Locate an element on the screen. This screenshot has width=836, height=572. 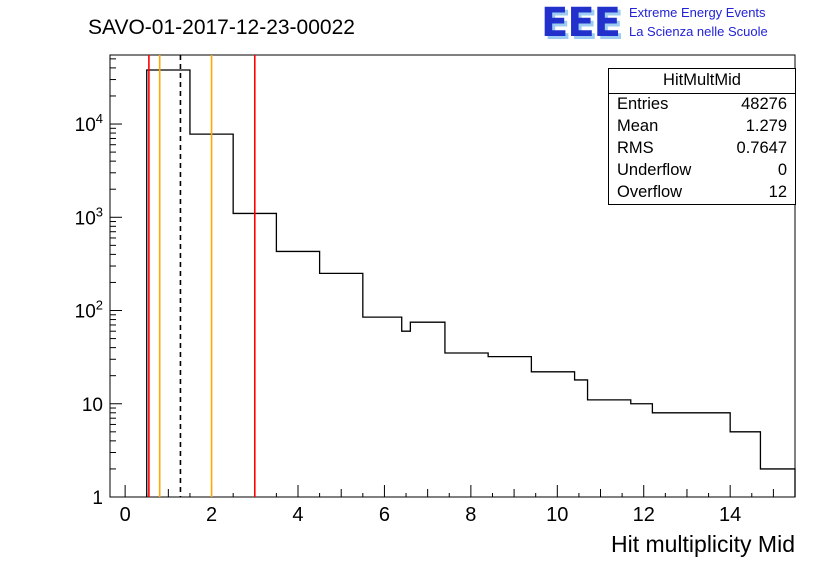
y-tick-label: 10³ is located at coordinates (89, 216).